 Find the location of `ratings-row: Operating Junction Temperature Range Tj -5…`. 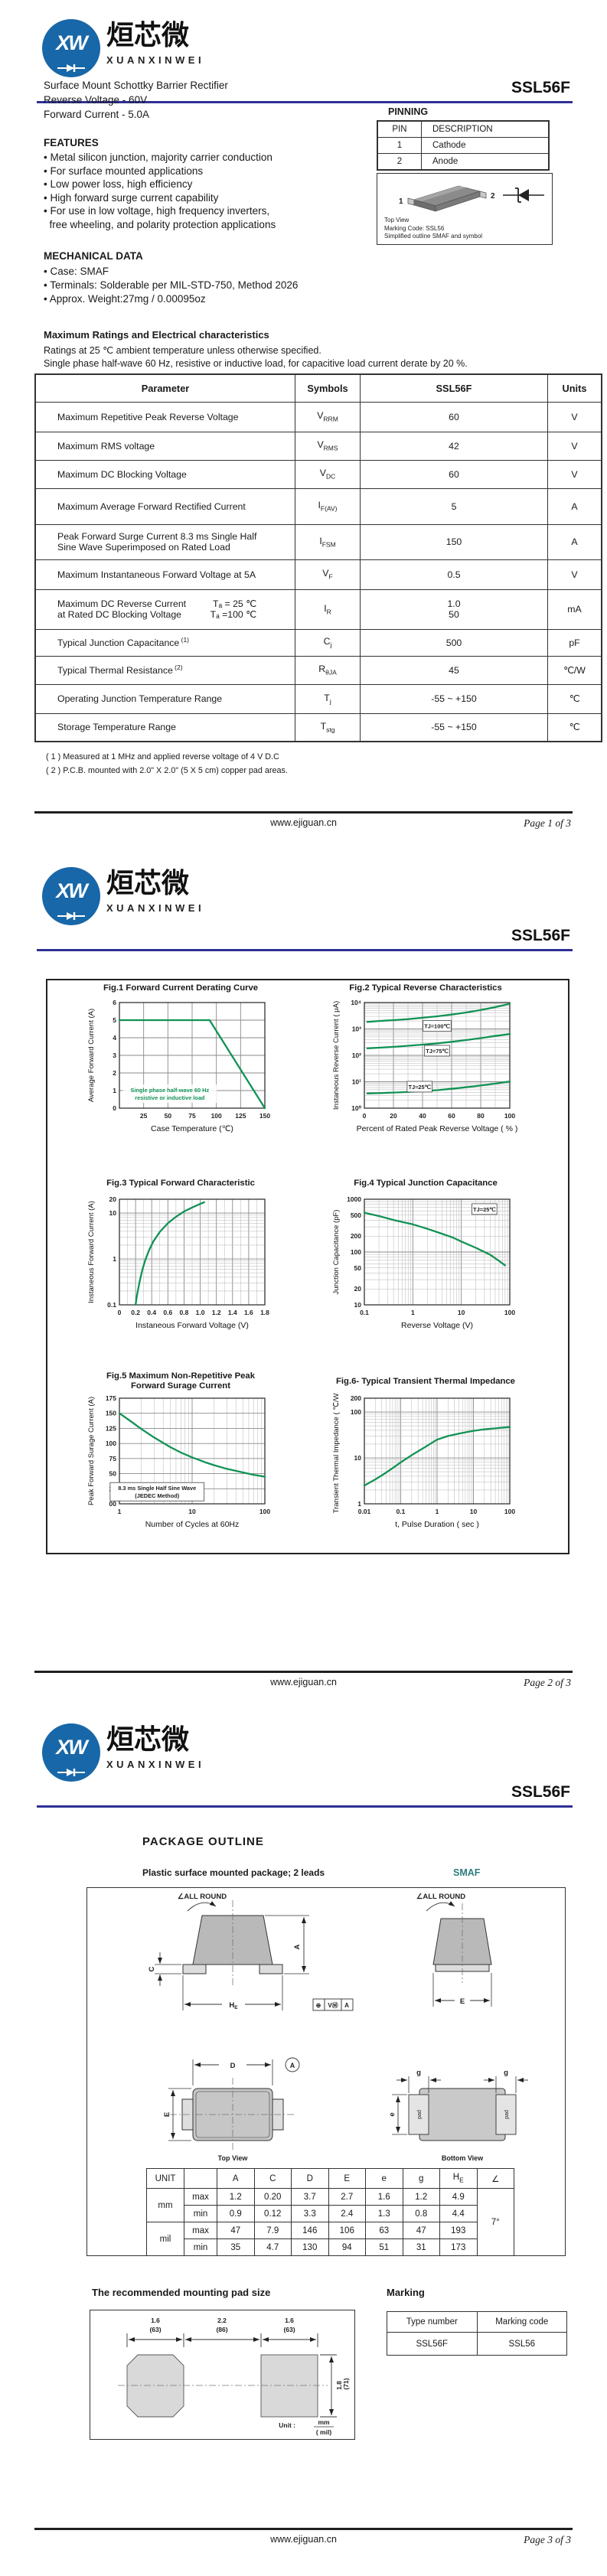

ratings-row: Operating Junction Temperature Range Tj -5… is located at coordinates (318, 698).